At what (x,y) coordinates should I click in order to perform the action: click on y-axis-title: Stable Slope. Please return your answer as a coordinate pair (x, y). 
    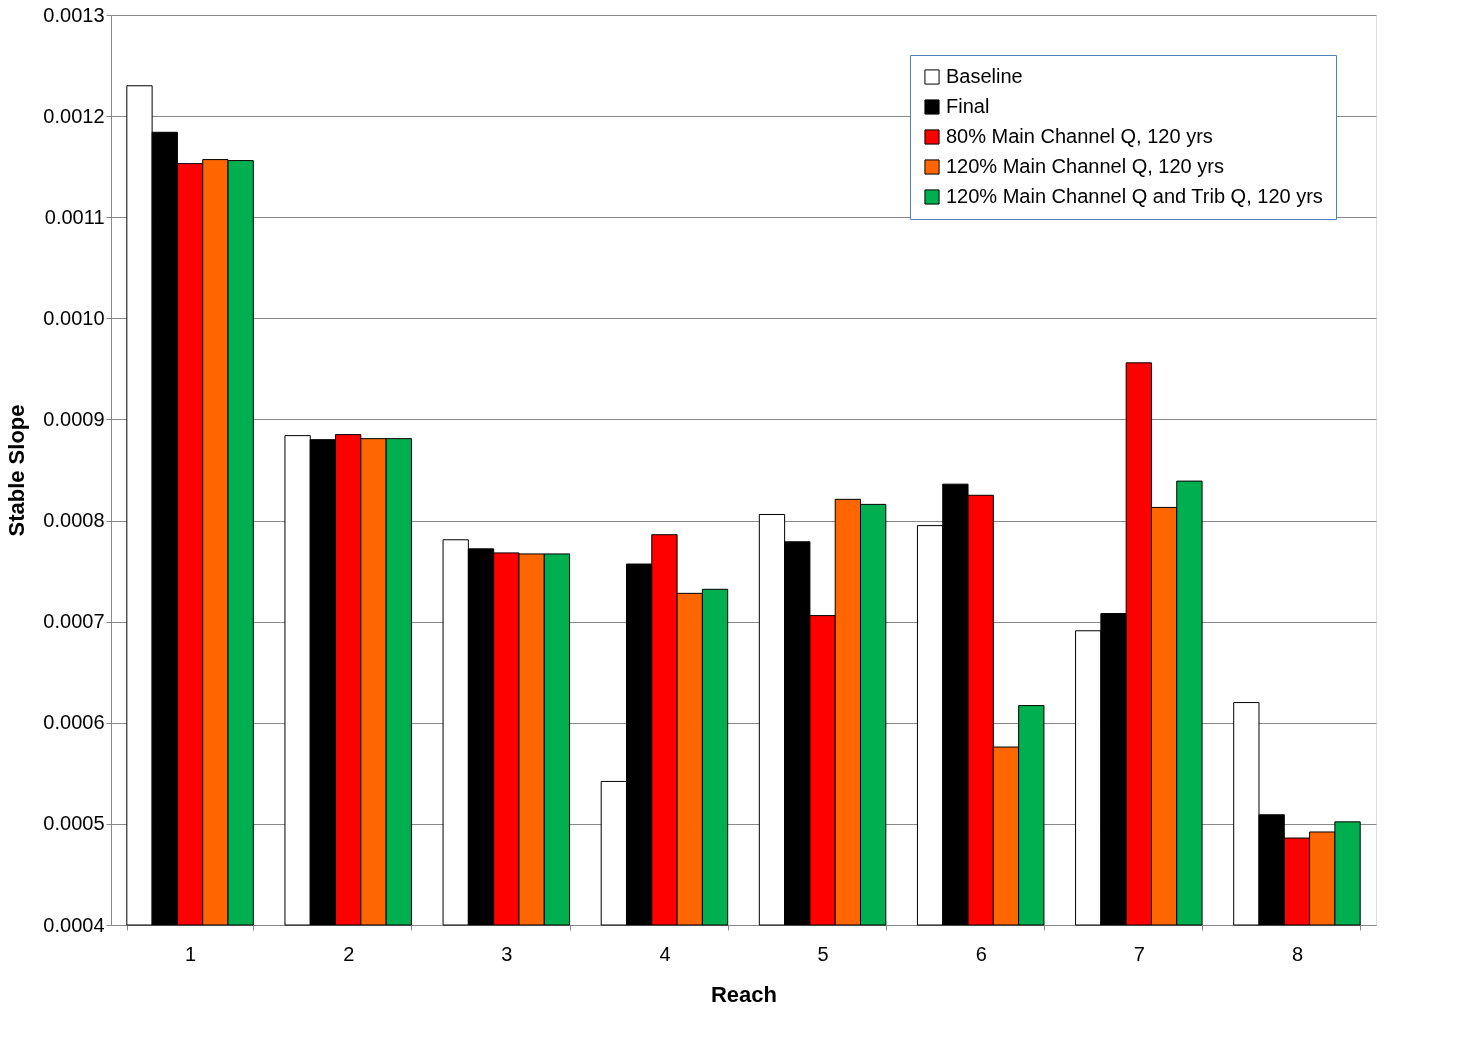
    Looking at the image, I should click on (17, 470).